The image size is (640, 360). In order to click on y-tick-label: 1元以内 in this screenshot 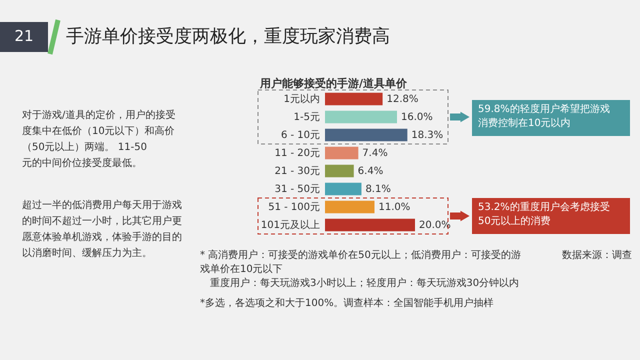, I will do `click(302, 99)`.